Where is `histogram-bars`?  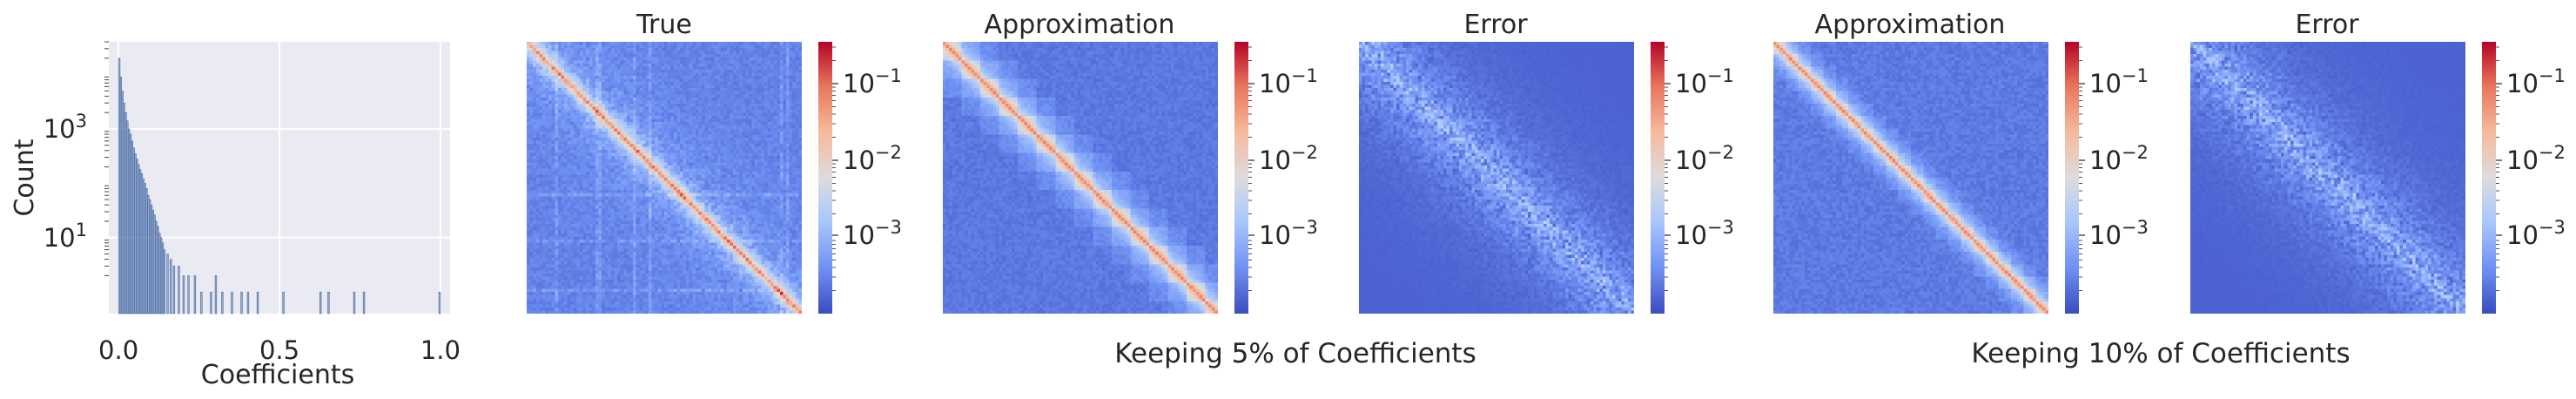
histogram-bars is located at coordinates (279, 185).